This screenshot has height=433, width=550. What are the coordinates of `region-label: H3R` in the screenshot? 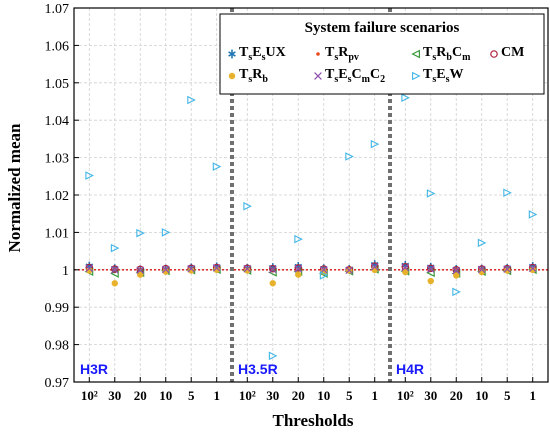 It's located at (94, 369).